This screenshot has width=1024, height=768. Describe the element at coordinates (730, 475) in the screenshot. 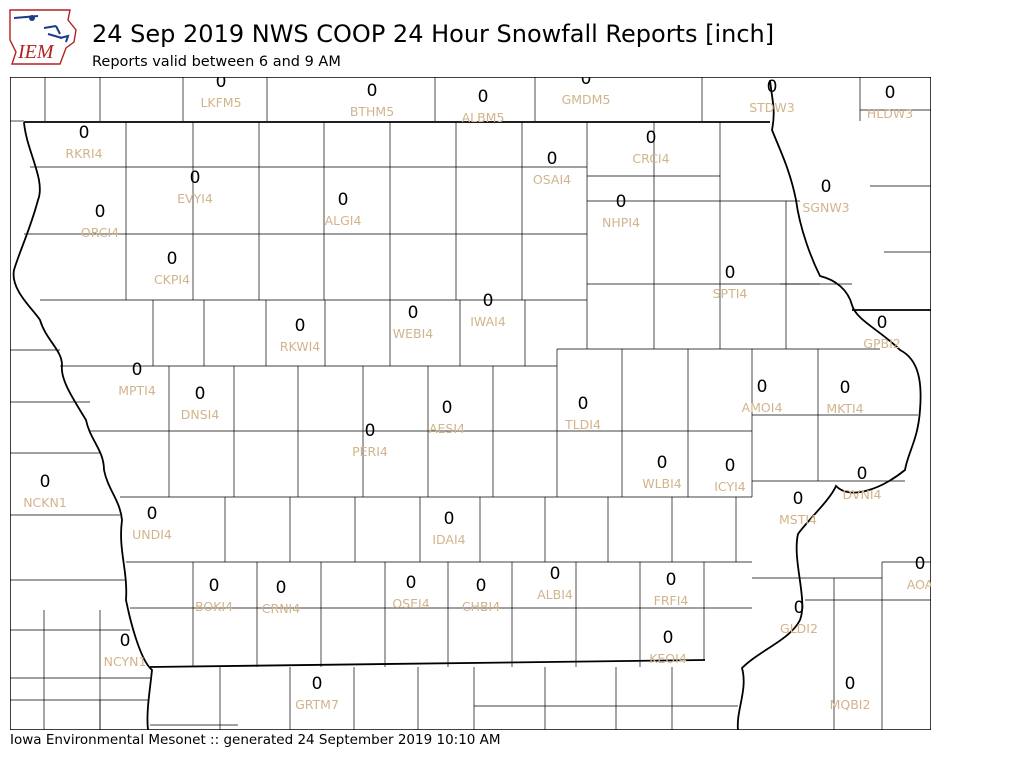

I see `station-icyi4: 0 ICYI4` at that location.